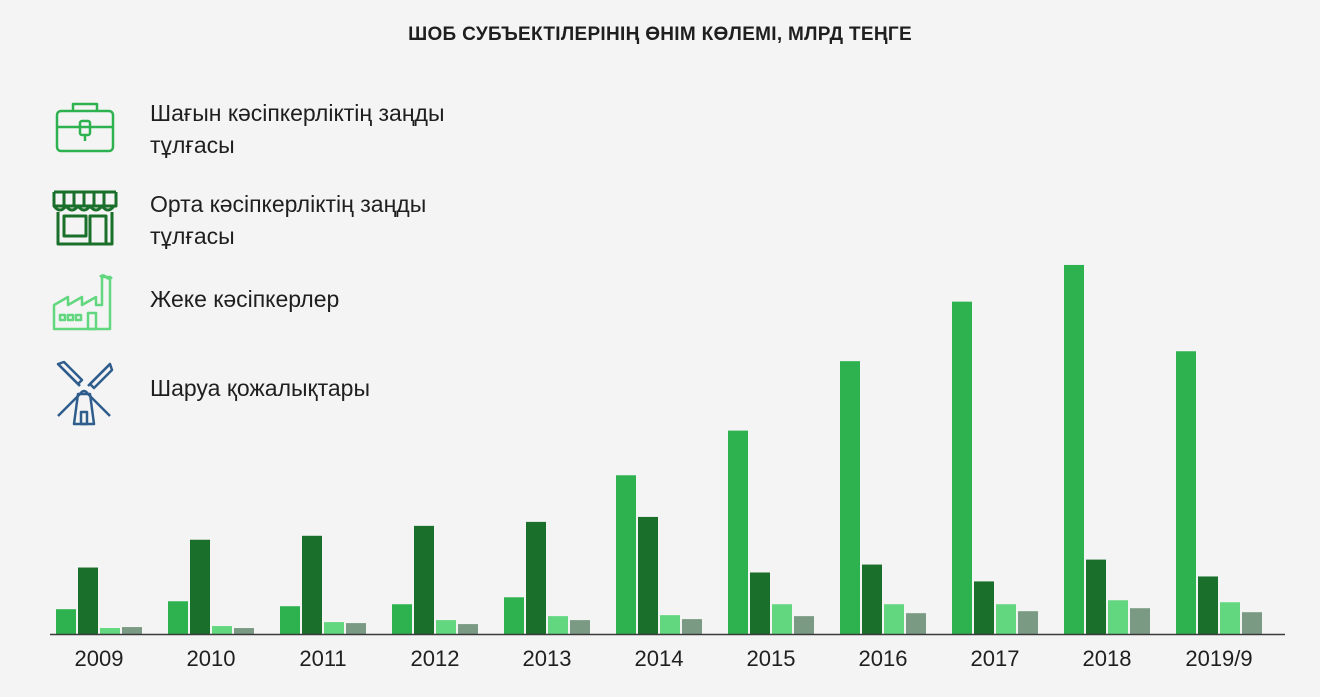 This screenshot has height=697, width=1320. Describe the element at coordinates (297, 129) in the screenshot. I see `legend-label-small-business: Шағын кәсіпкерліктің заңды тұлғасы` at that location.